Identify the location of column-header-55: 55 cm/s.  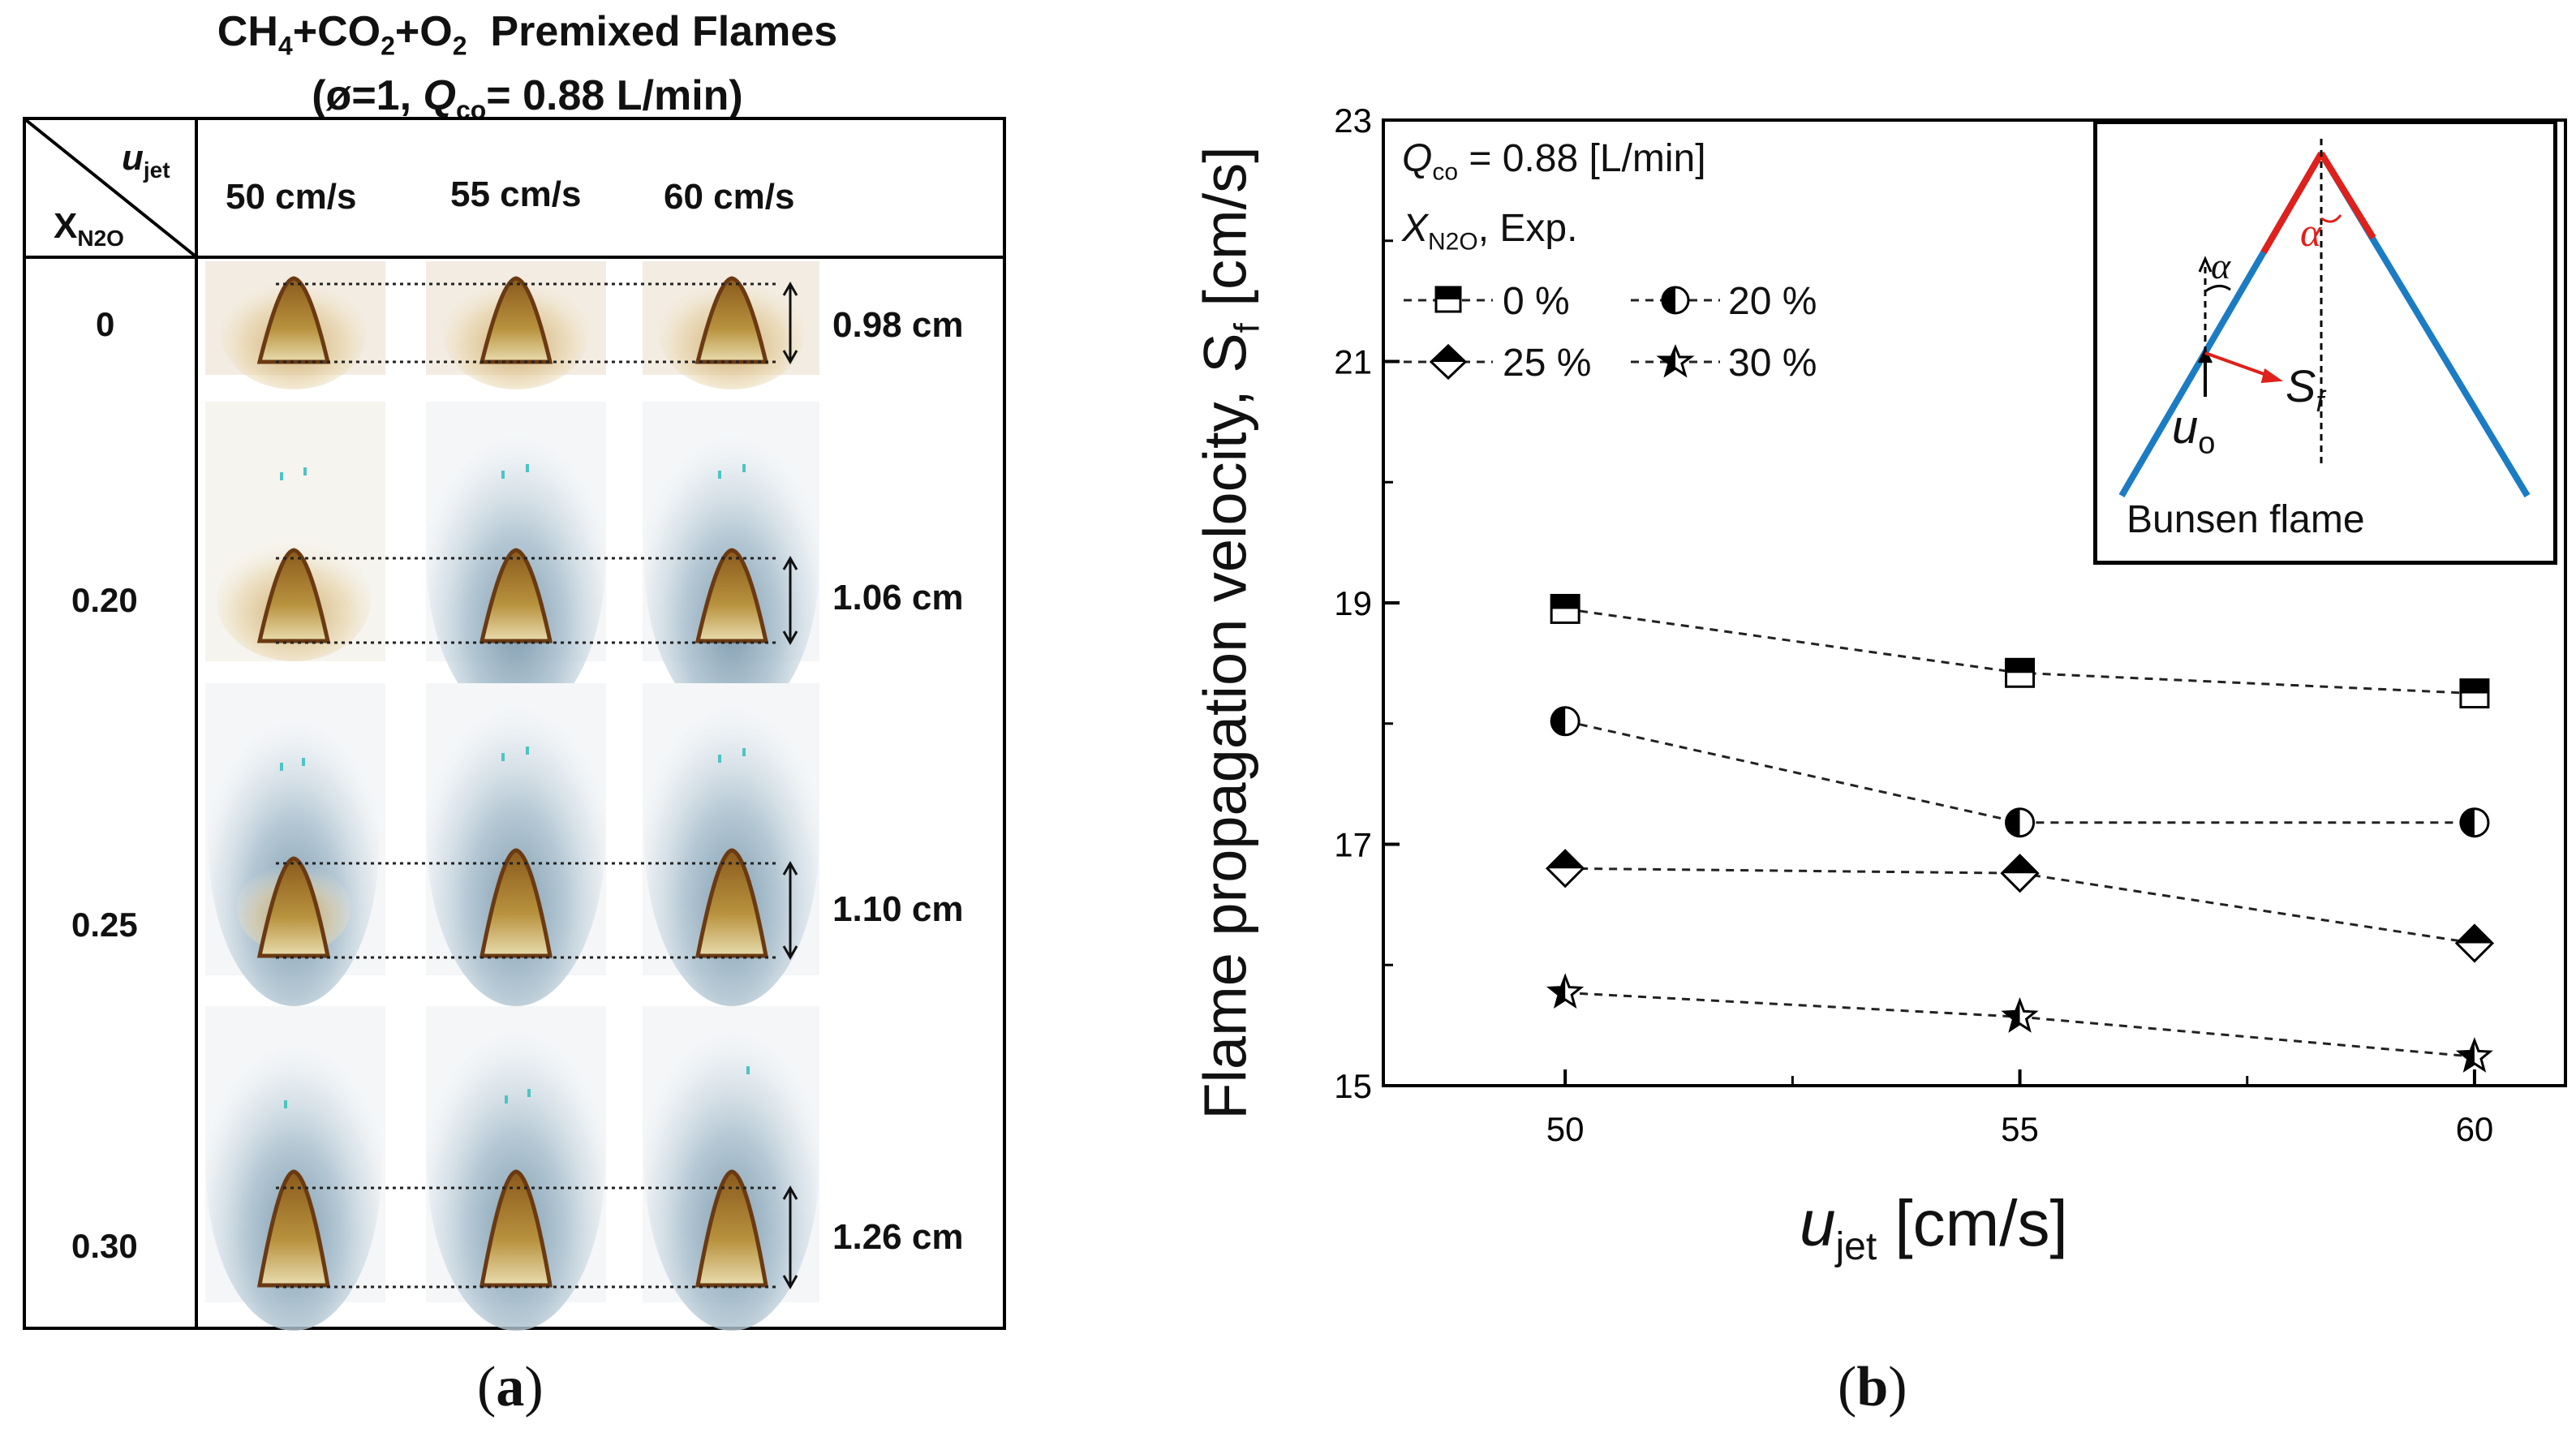
(516, 194).